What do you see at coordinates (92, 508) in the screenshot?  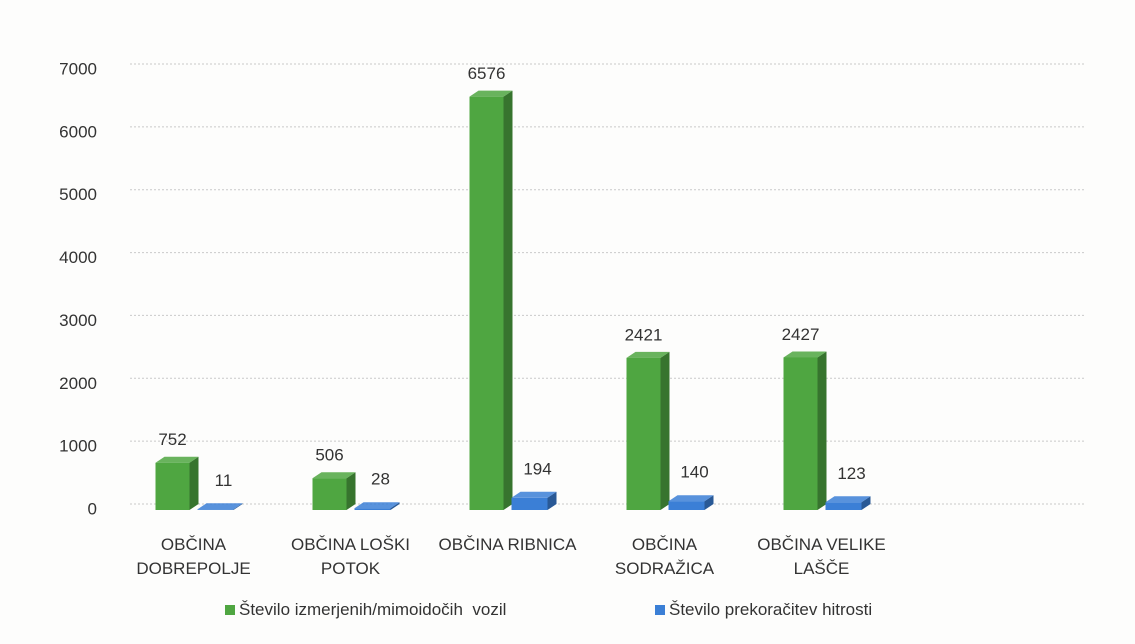 I see `y-tick-label: 0` at bounding box center [92, 508].